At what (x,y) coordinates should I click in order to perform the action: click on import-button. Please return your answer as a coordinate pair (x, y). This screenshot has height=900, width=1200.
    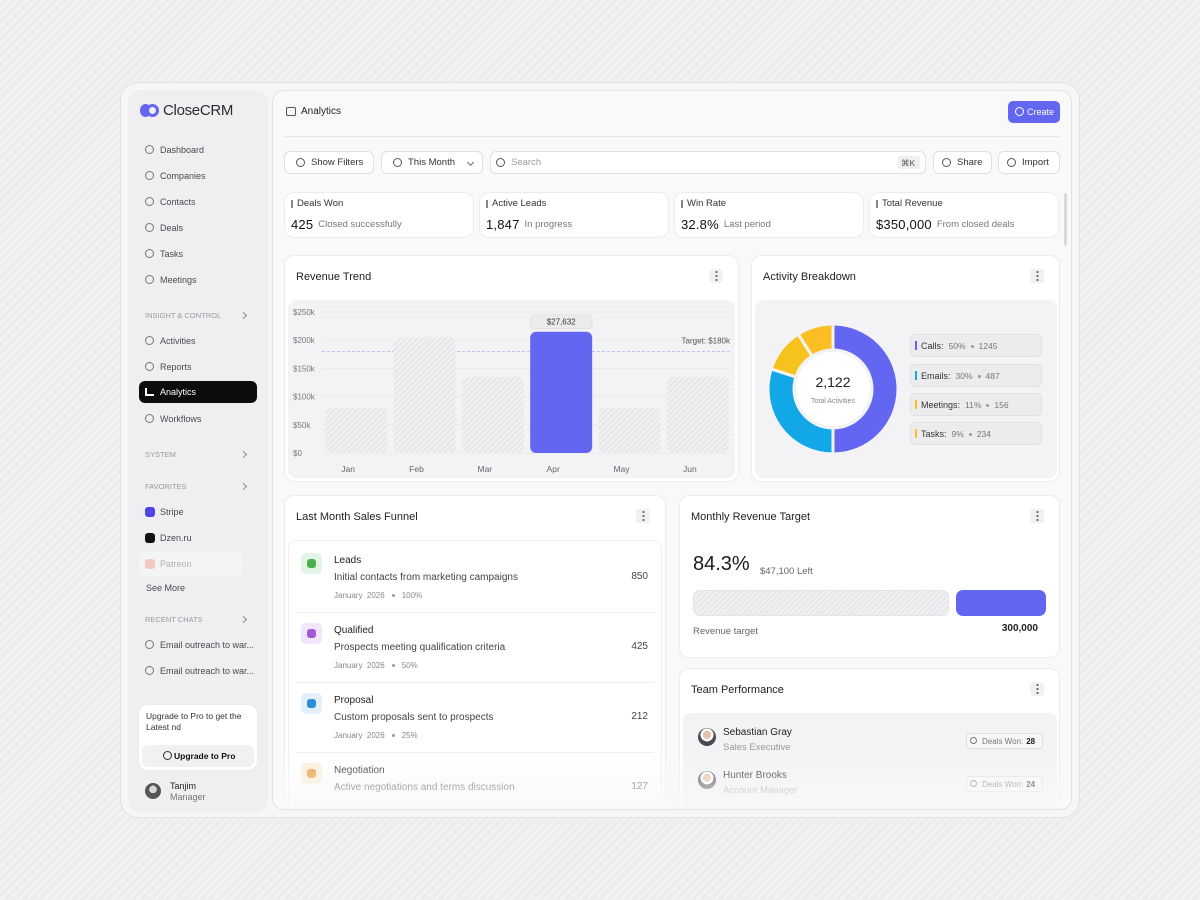
    Looking at the image, I should click on (1029, 162).